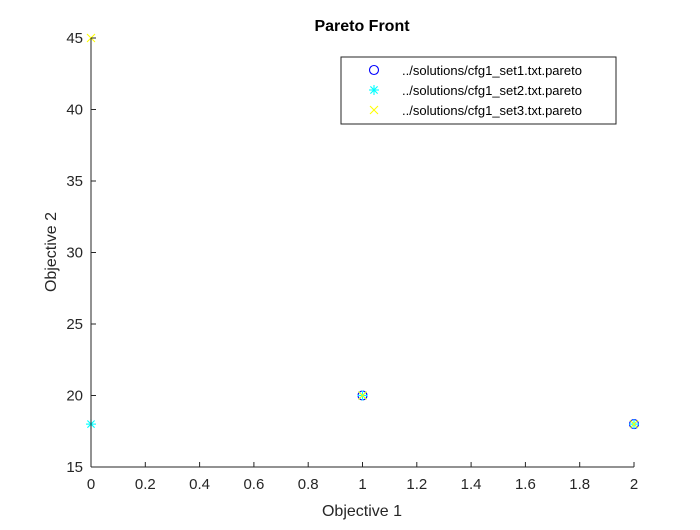 The width and height of the screenshot is (700, 530). What do you see at coordinates (74, 396) in the screenshot?
I see `y-tick-label-1: 20` at bounding box center [74, 396].